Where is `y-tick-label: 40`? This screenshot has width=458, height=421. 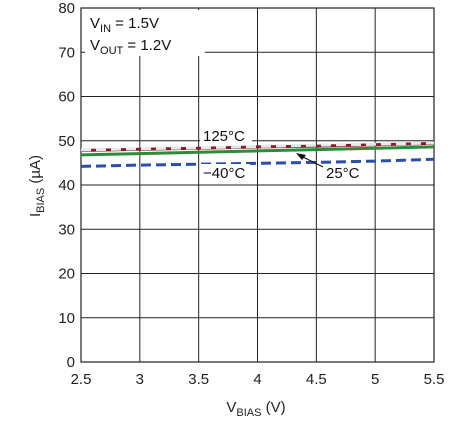 y-tick-label: 40 is located at coordinates (66, 185).